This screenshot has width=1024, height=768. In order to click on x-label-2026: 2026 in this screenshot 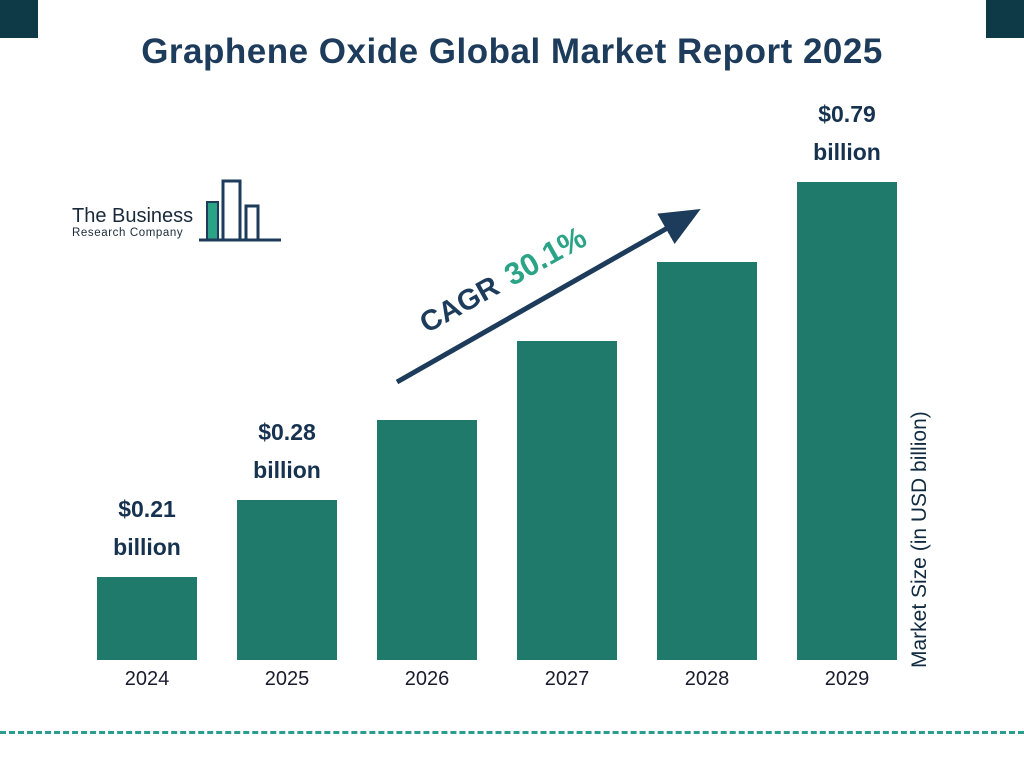, I will do `click(427, 679)`.